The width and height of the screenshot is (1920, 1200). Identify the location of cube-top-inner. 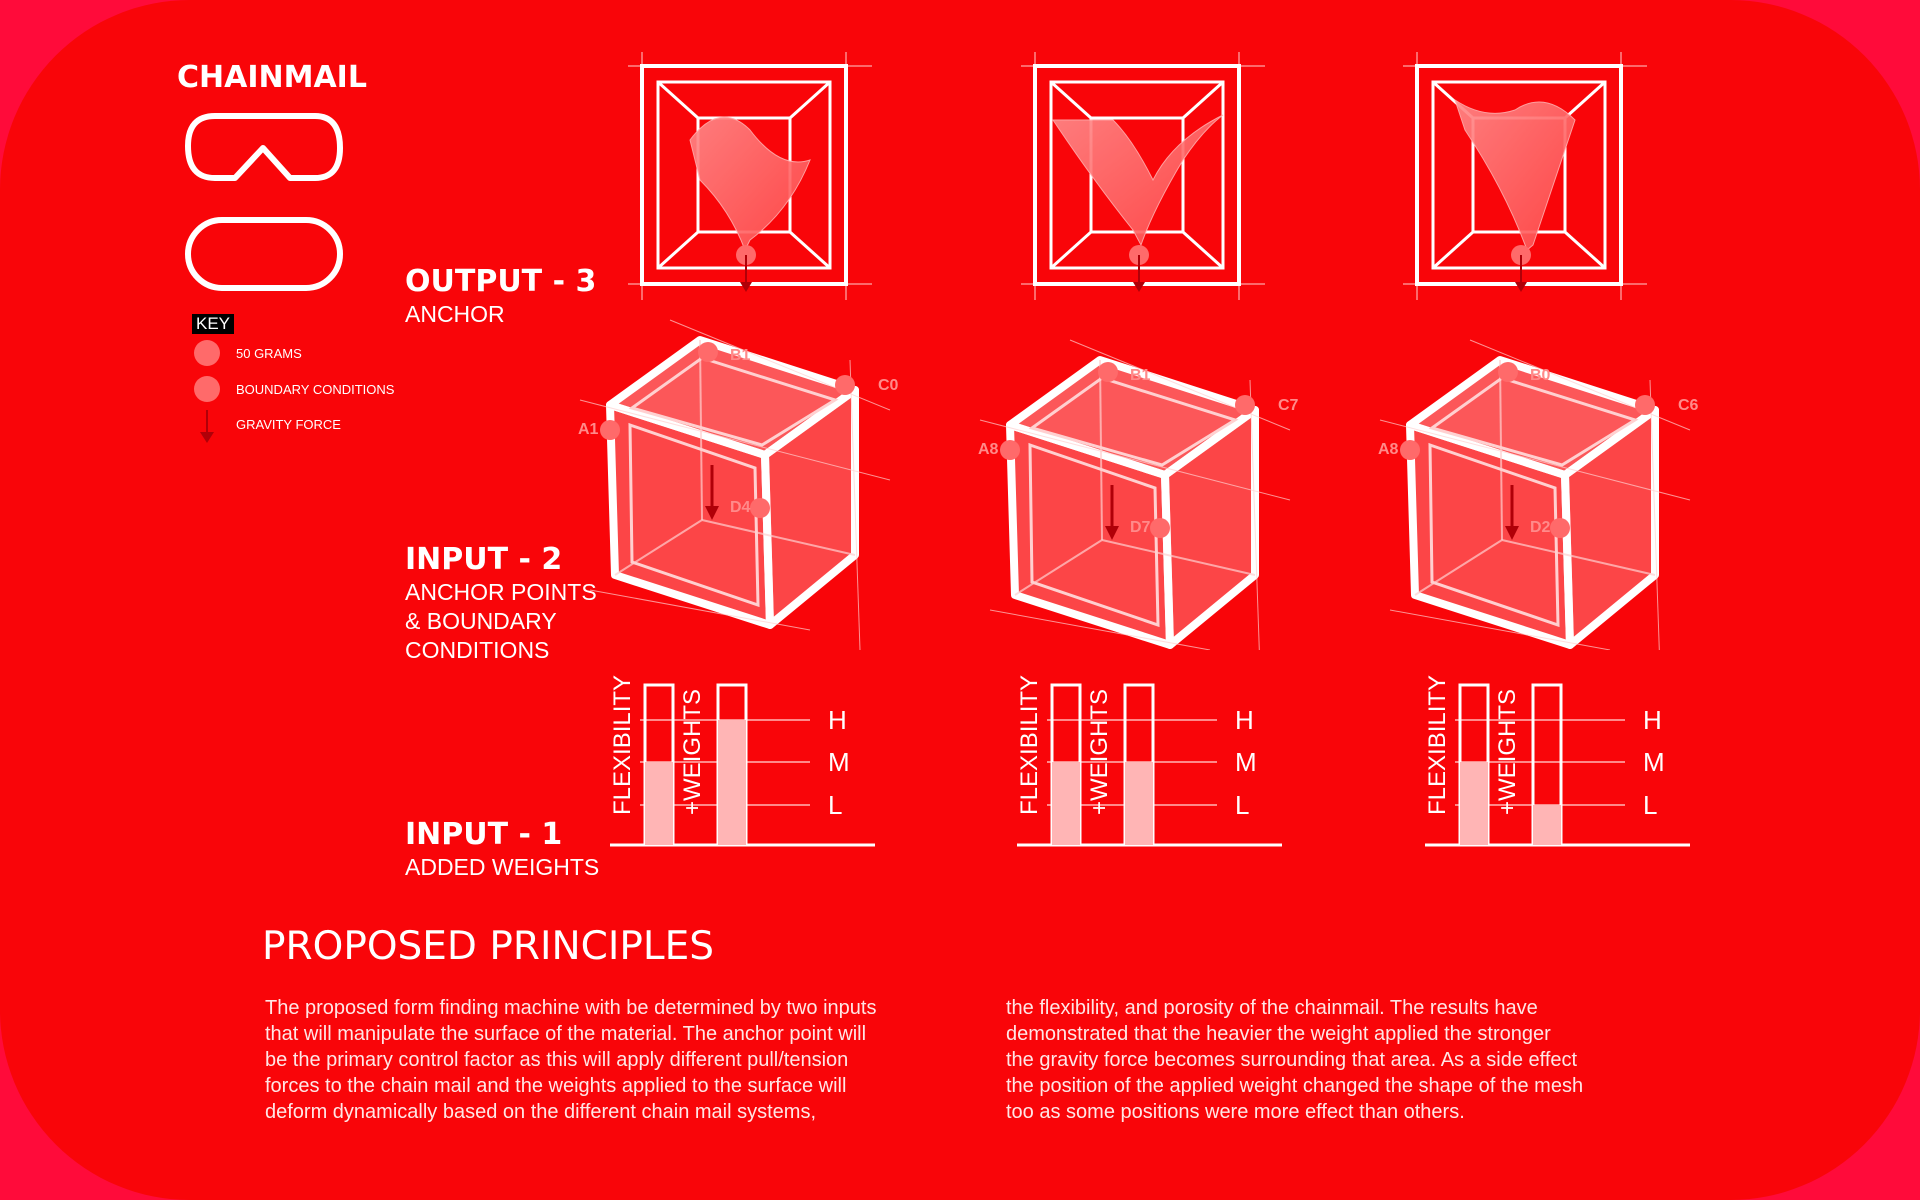
(733, 401).